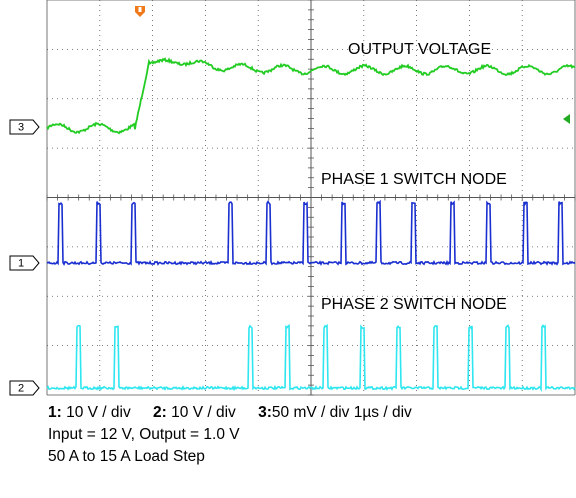 This screenshot has height=498, width=576. I want to click on output-voltage-trace, so click(310, 96).